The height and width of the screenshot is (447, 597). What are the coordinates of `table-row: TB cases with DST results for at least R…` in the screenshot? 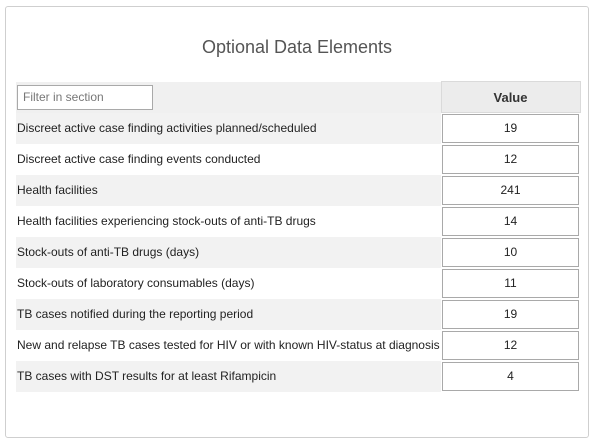 It's located at (298, 376).